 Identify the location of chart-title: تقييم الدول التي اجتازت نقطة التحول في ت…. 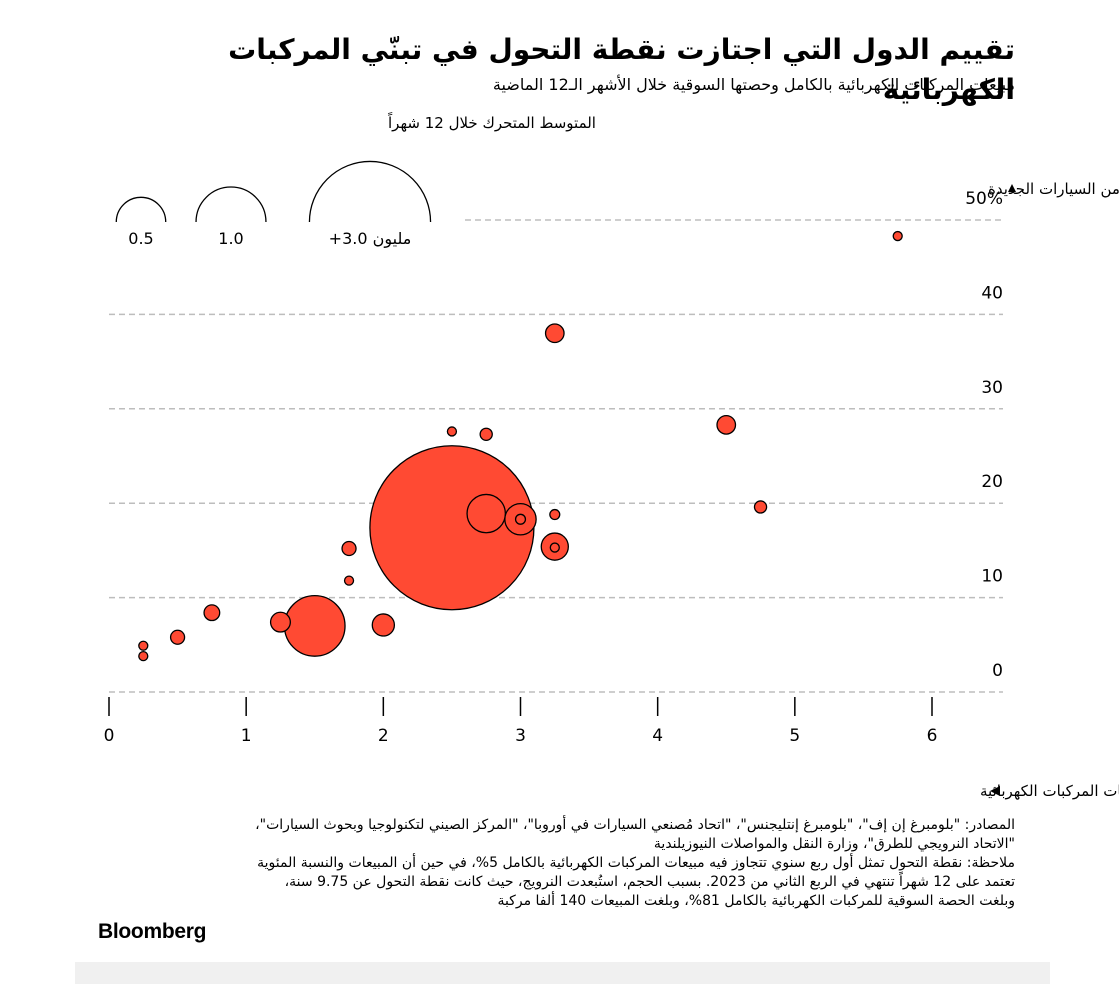
(621, 69).